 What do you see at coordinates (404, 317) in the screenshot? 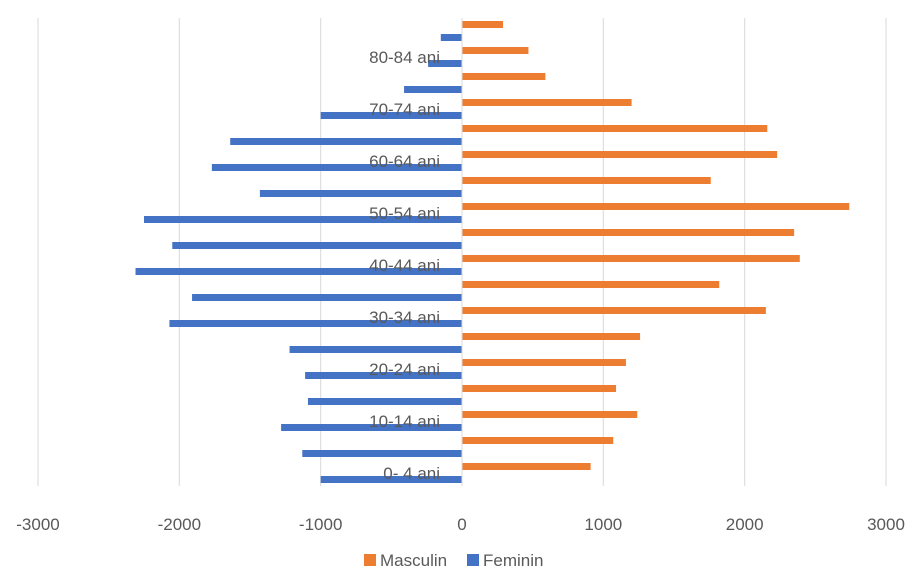
I see `category-label: 30-34 ani` at bounding box center [404, 317].